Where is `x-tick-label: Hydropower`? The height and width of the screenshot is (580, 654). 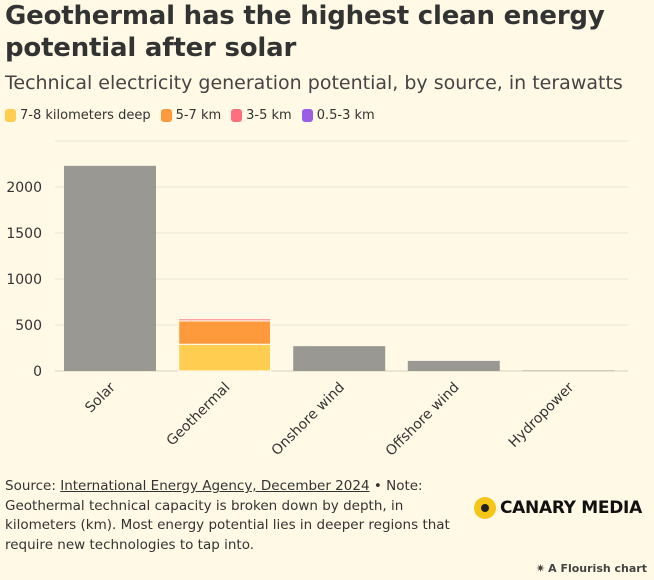 x-tick-label: Hydropower is located at coordinates (542, 415).